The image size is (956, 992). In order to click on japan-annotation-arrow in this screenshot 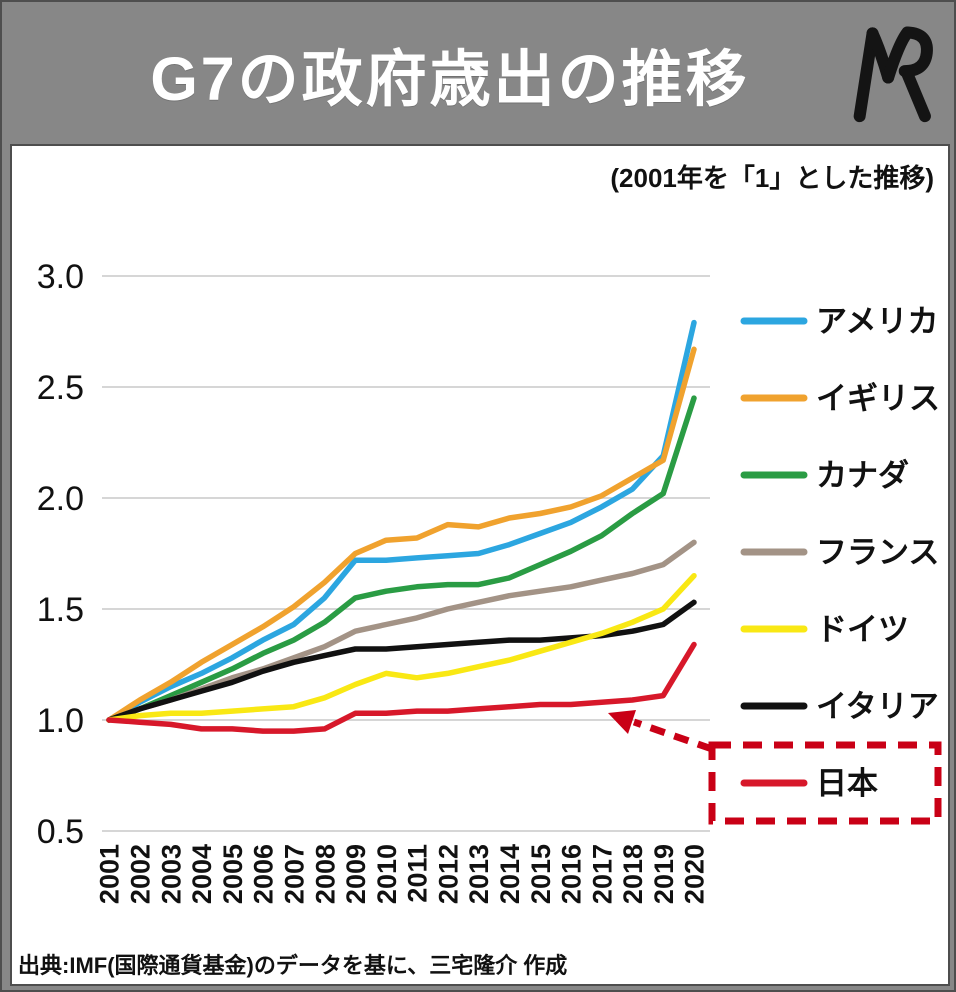, I will do `click(673, 735)`.